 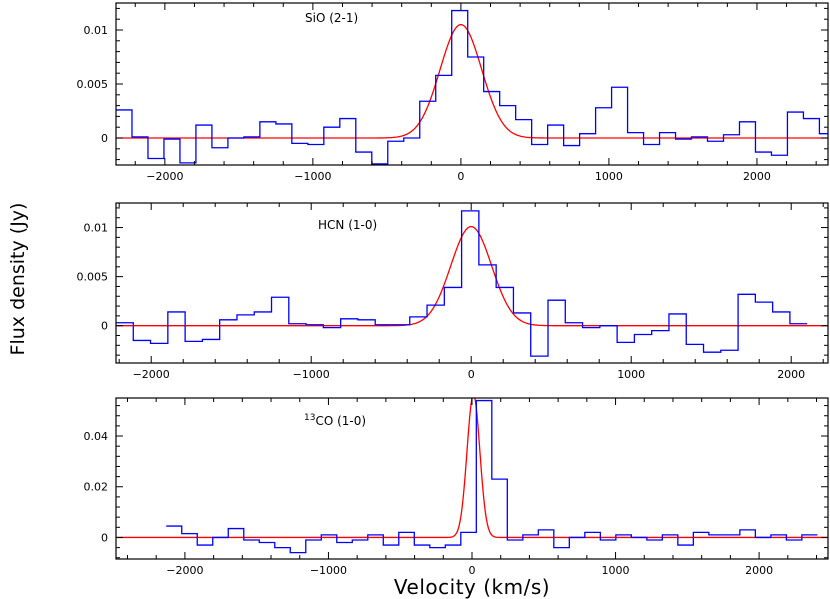 What do you see at coordinates (96, 487) in the screenshot?
I see `y-tick-label: 0.02` at bounding box center [96, 487].